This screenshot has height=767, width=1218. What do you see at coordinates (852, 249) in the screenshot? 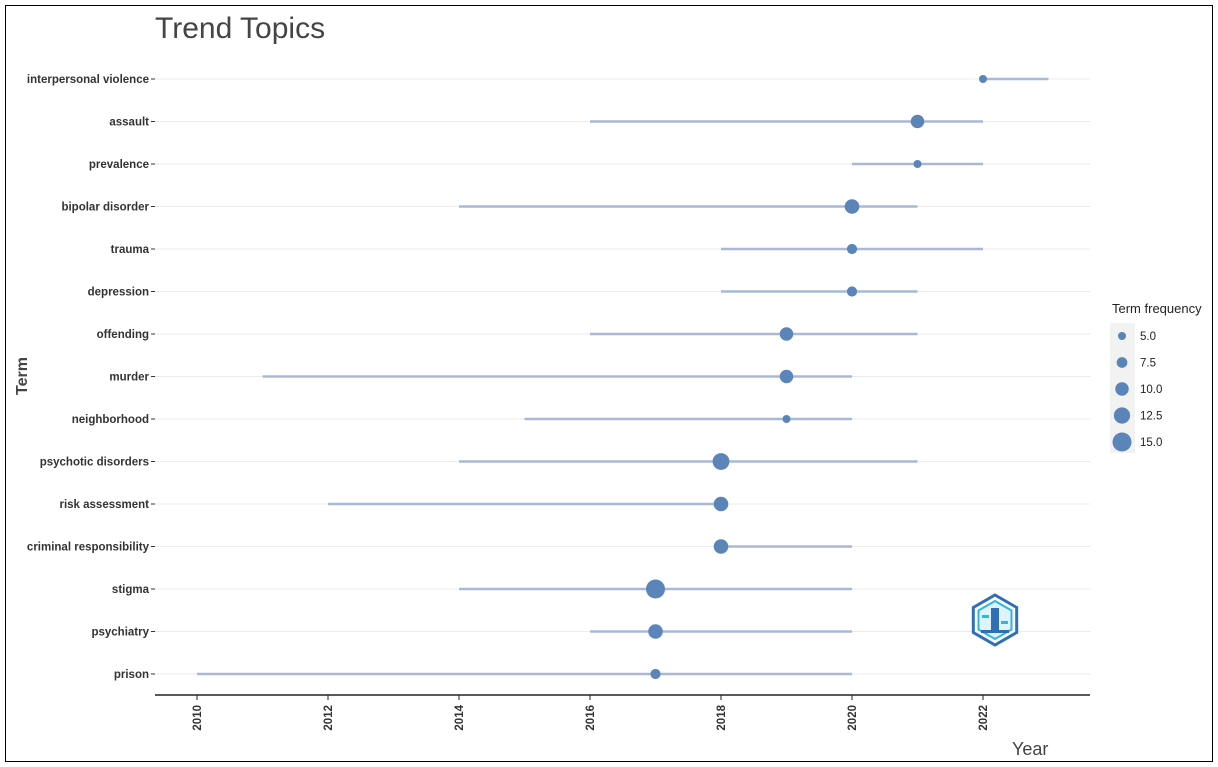
I see `point-trauma` at bounding box center [852, 249].